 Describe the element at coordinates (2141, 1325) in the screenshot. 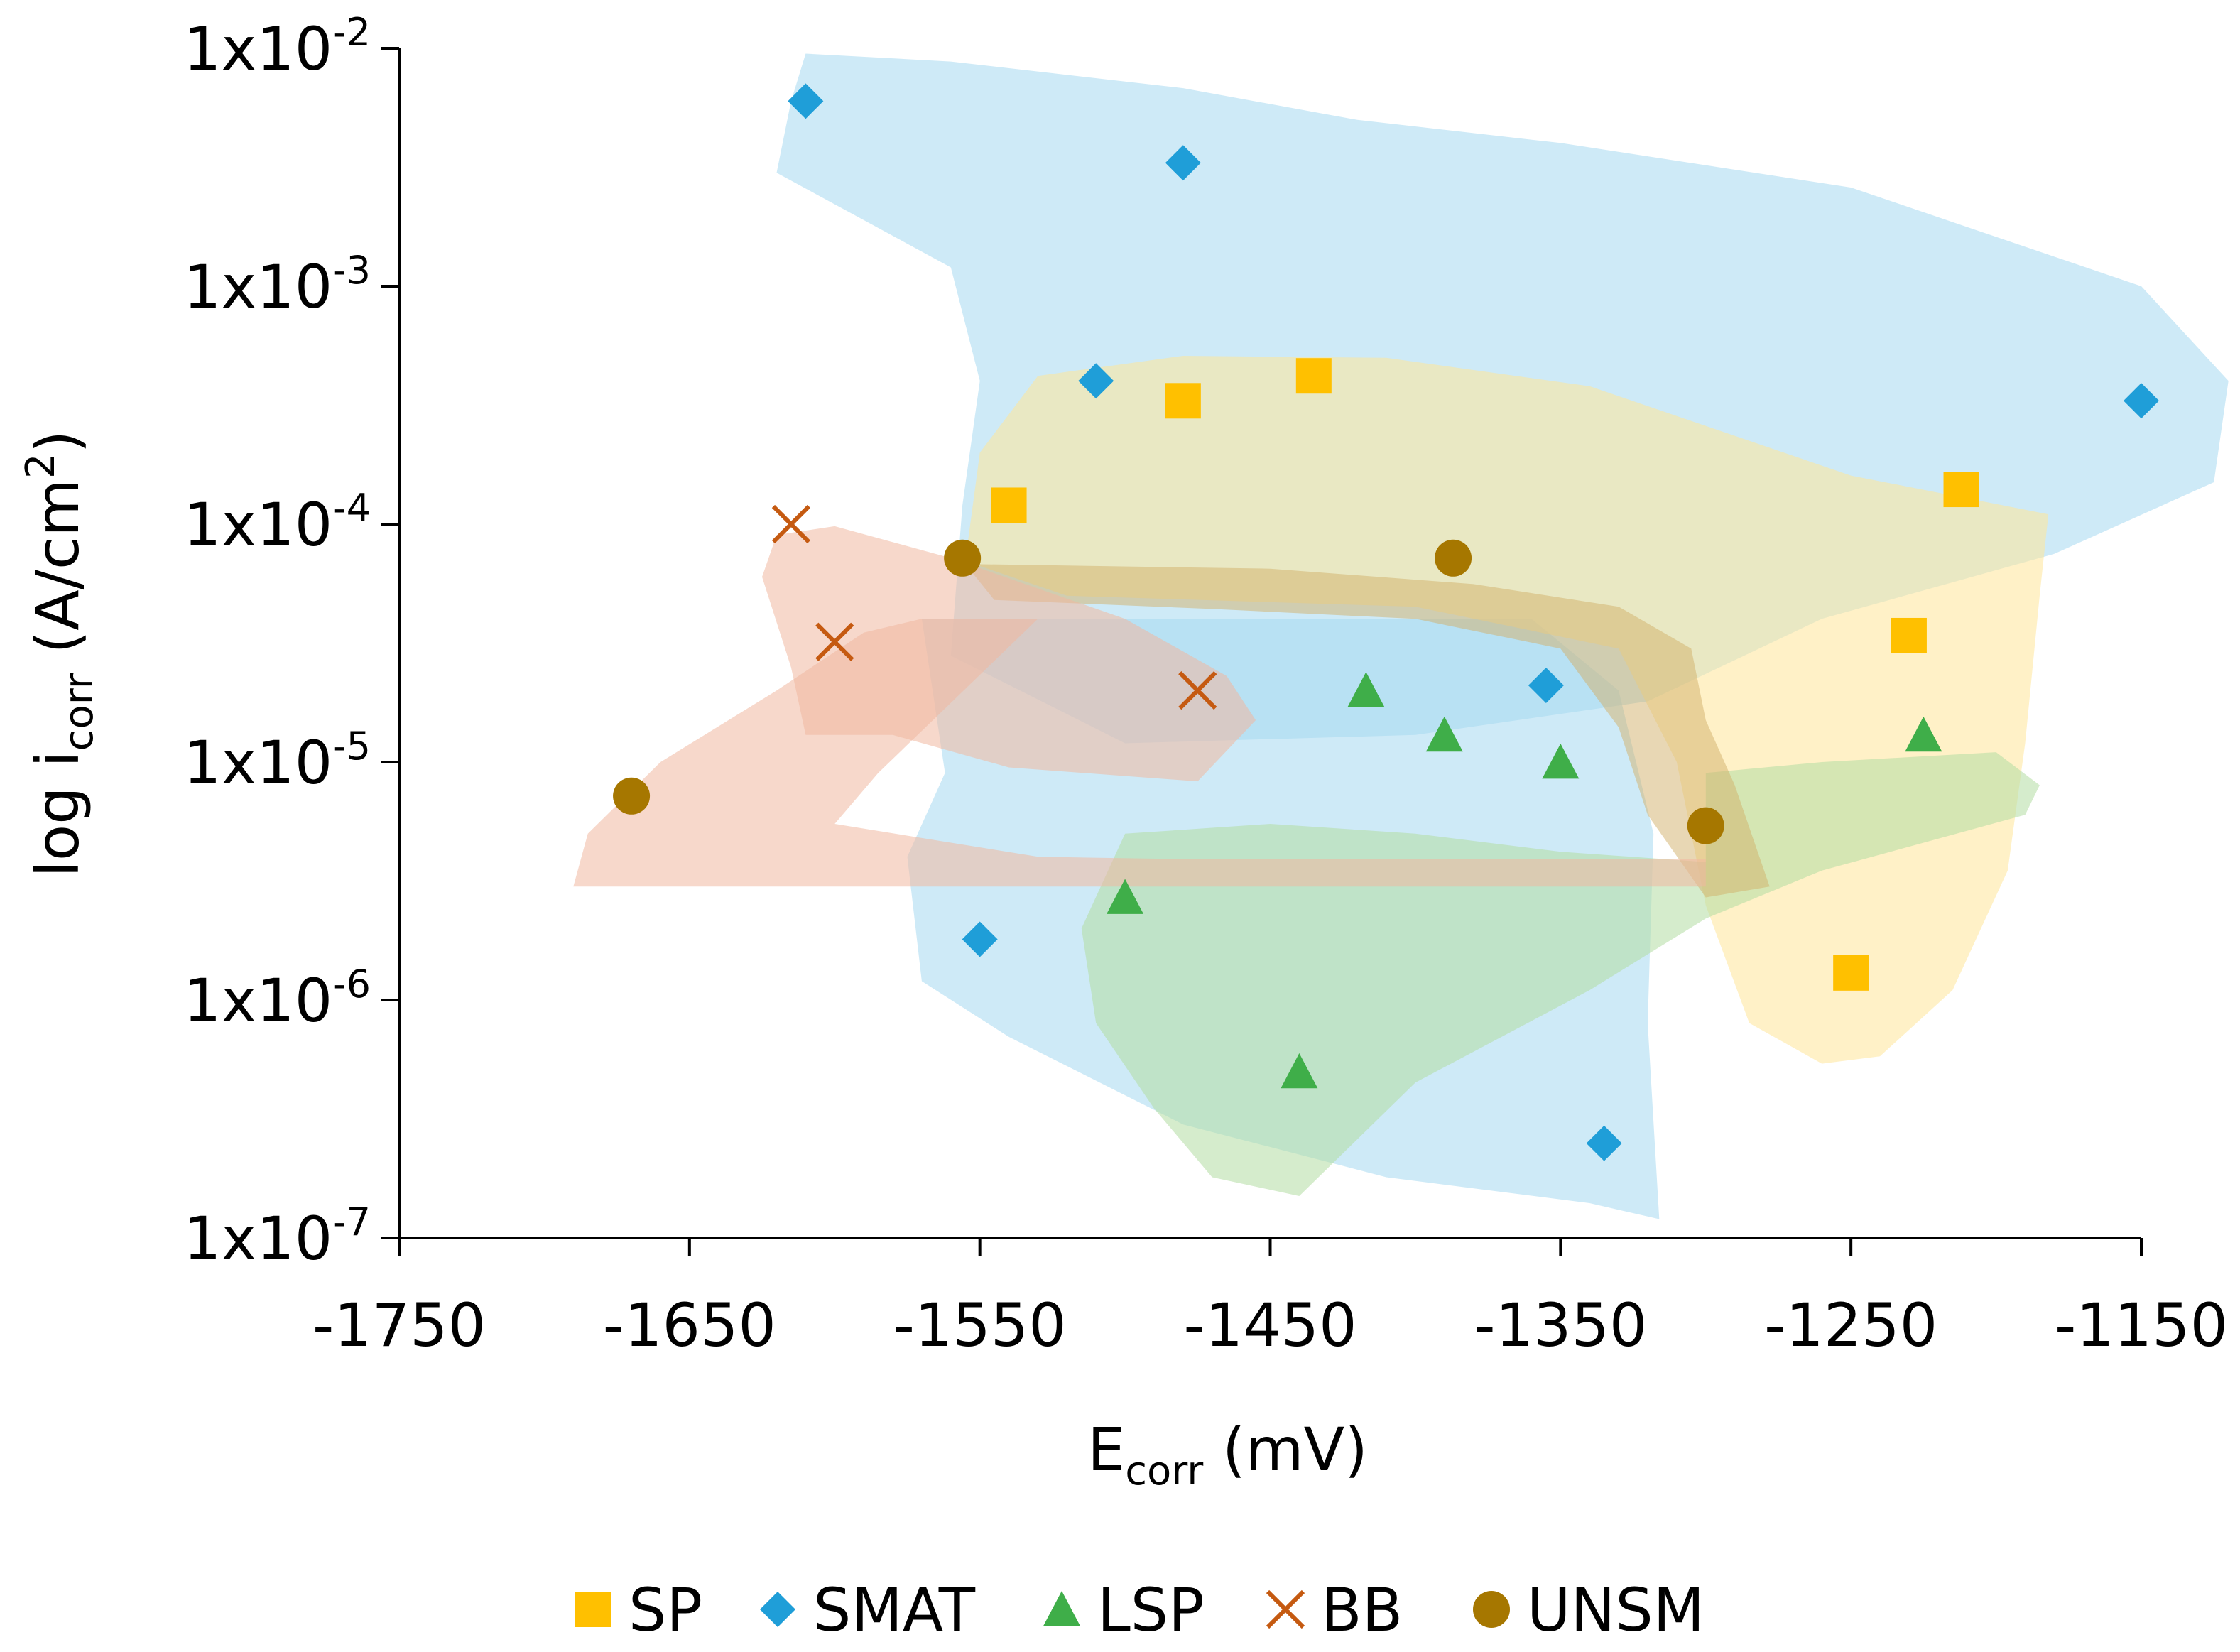

I see `x-tick-label: -1150` at that location.